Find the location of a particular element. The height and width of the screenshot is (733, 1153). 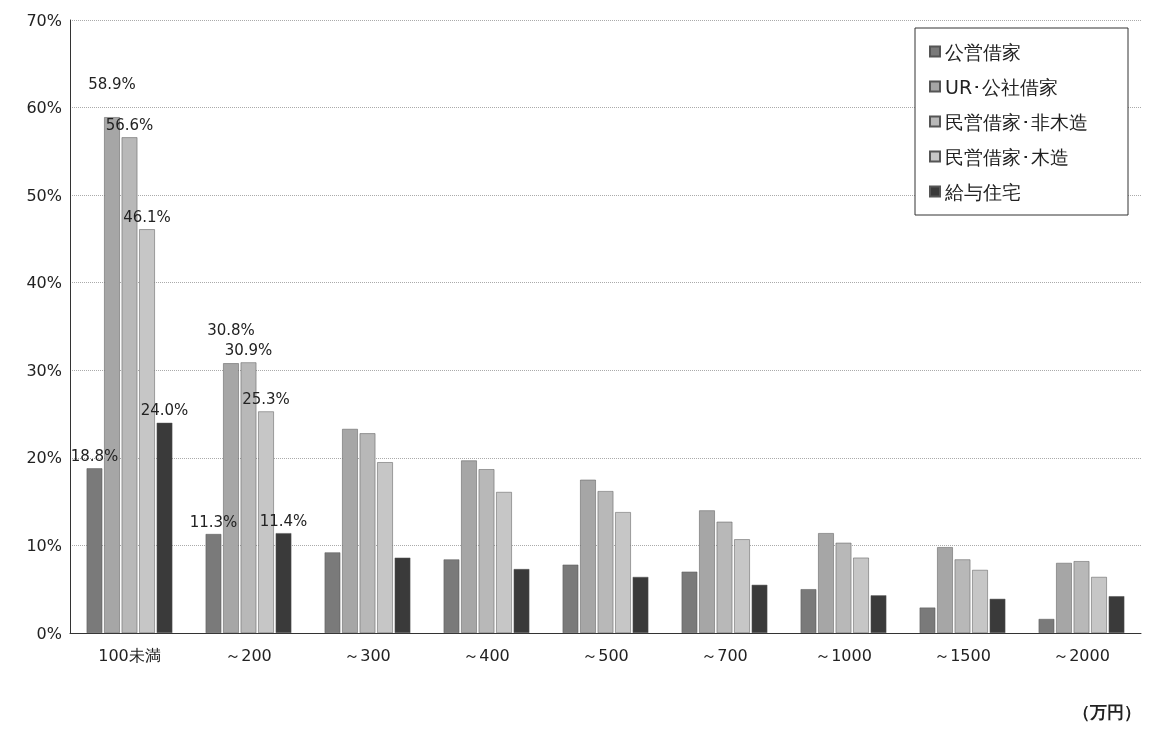

data-label: 30.9% is located at coordinates (248, 349).